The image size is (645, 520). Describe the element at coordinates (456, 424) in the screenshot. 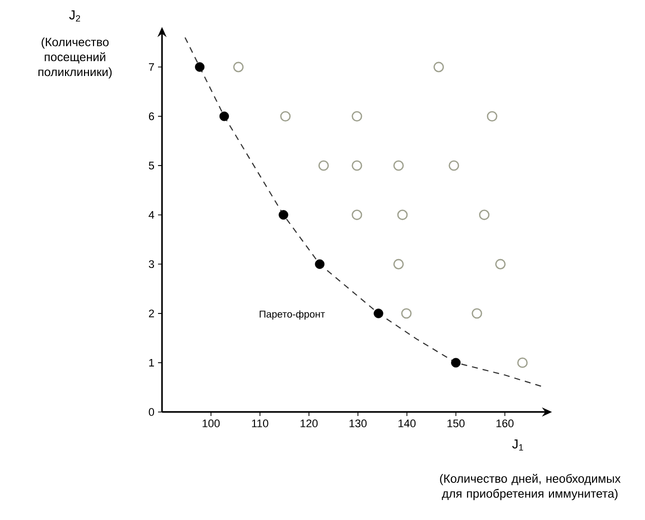

I see `x-tick-label: 150` at that location.